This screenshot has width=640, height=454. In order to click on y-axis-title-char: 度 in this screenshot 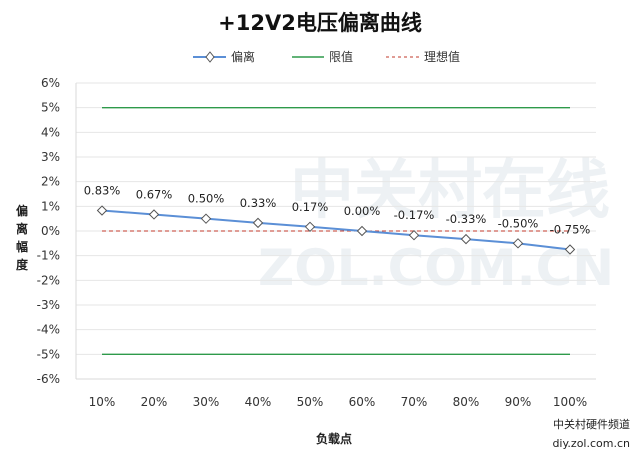, I will do `click(22, 264)`.